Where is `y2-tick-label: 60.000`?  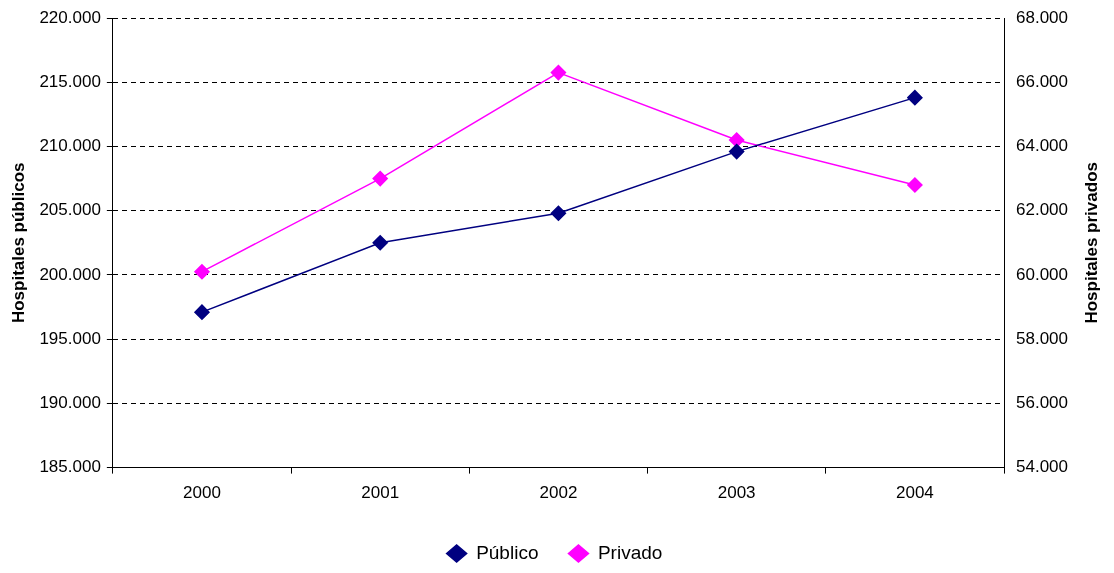
y2-tick-label: 60.000 is located at coordinates (1042, 274).